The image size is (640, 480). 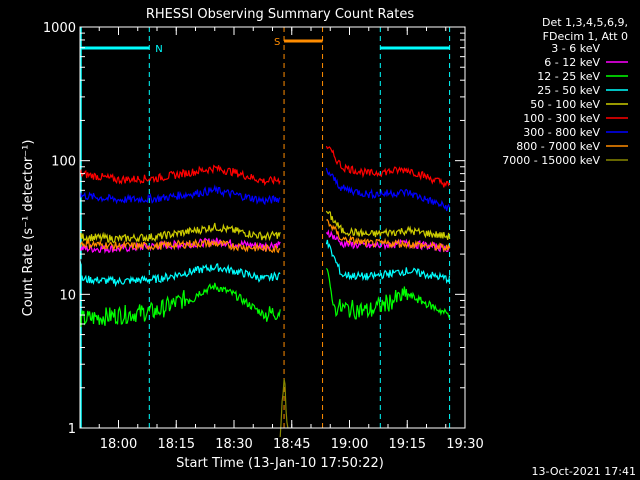 I want to click on range-bar-label: N, so click(x=158, y=49).